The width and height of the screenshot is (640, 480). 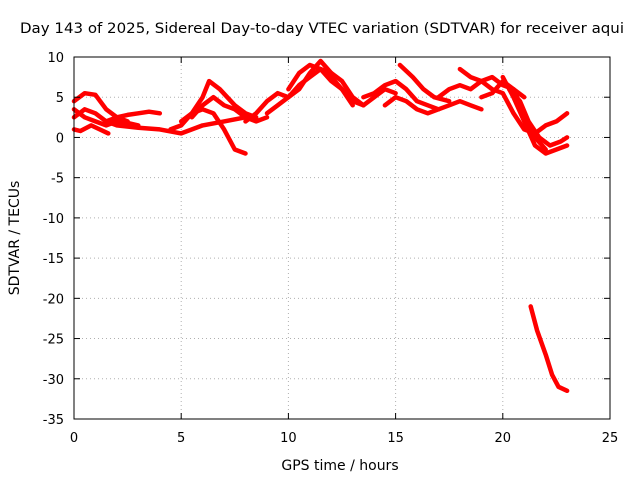 I want to click on y-tick-label: -5, so click(x=57, y=179).